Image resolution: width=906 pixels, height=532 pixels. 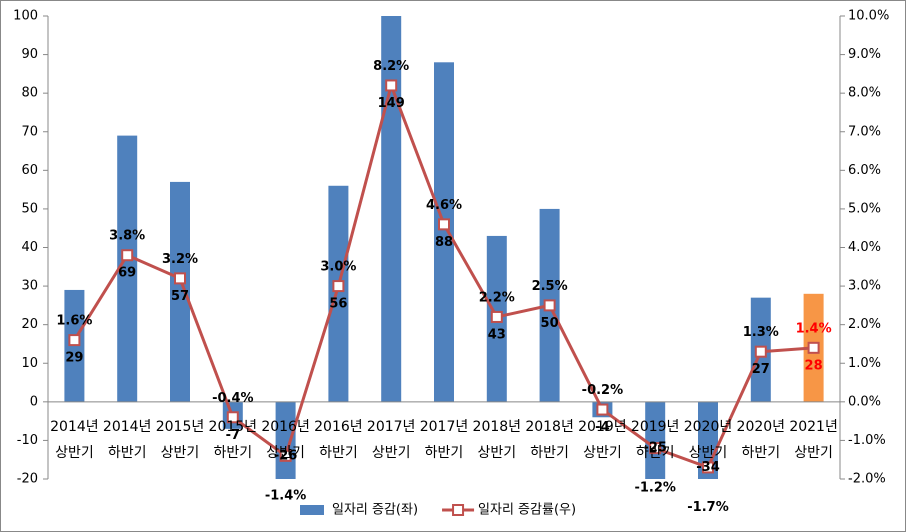 What do you see at coordinates (550, 323) in the screenshot?
I see `value-label: 50` at bounding box center [550, 323].